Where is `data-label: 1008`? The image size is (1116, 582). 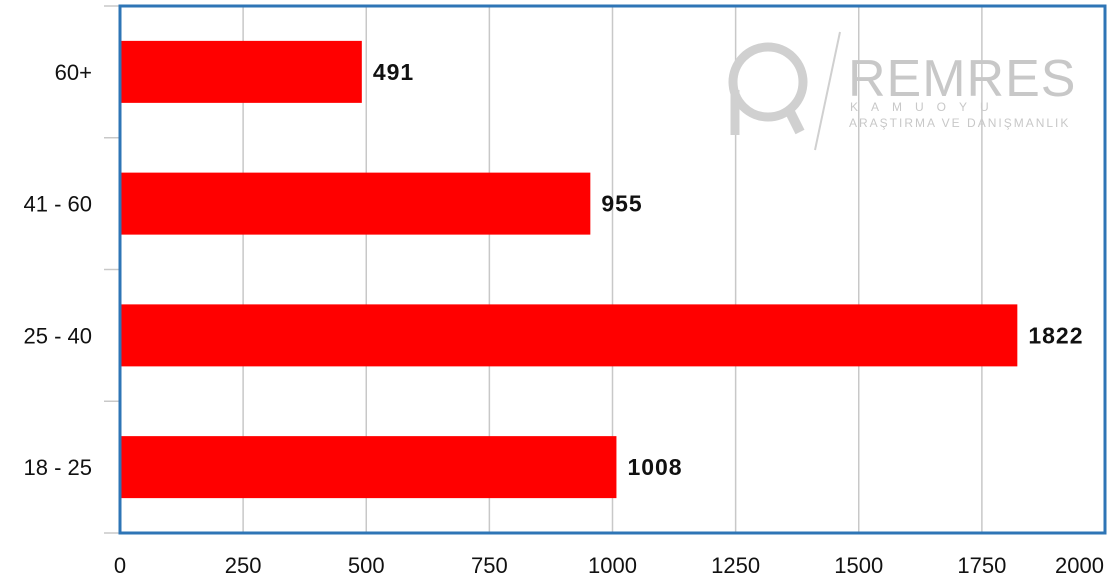 data-label: 1008 is located at coordinates (654, 467).